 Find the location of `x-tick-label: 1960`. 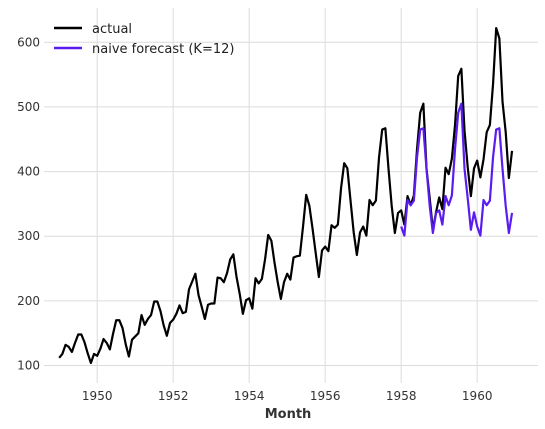

x-tick-label: 1960 is located at coordinates (477, 396).